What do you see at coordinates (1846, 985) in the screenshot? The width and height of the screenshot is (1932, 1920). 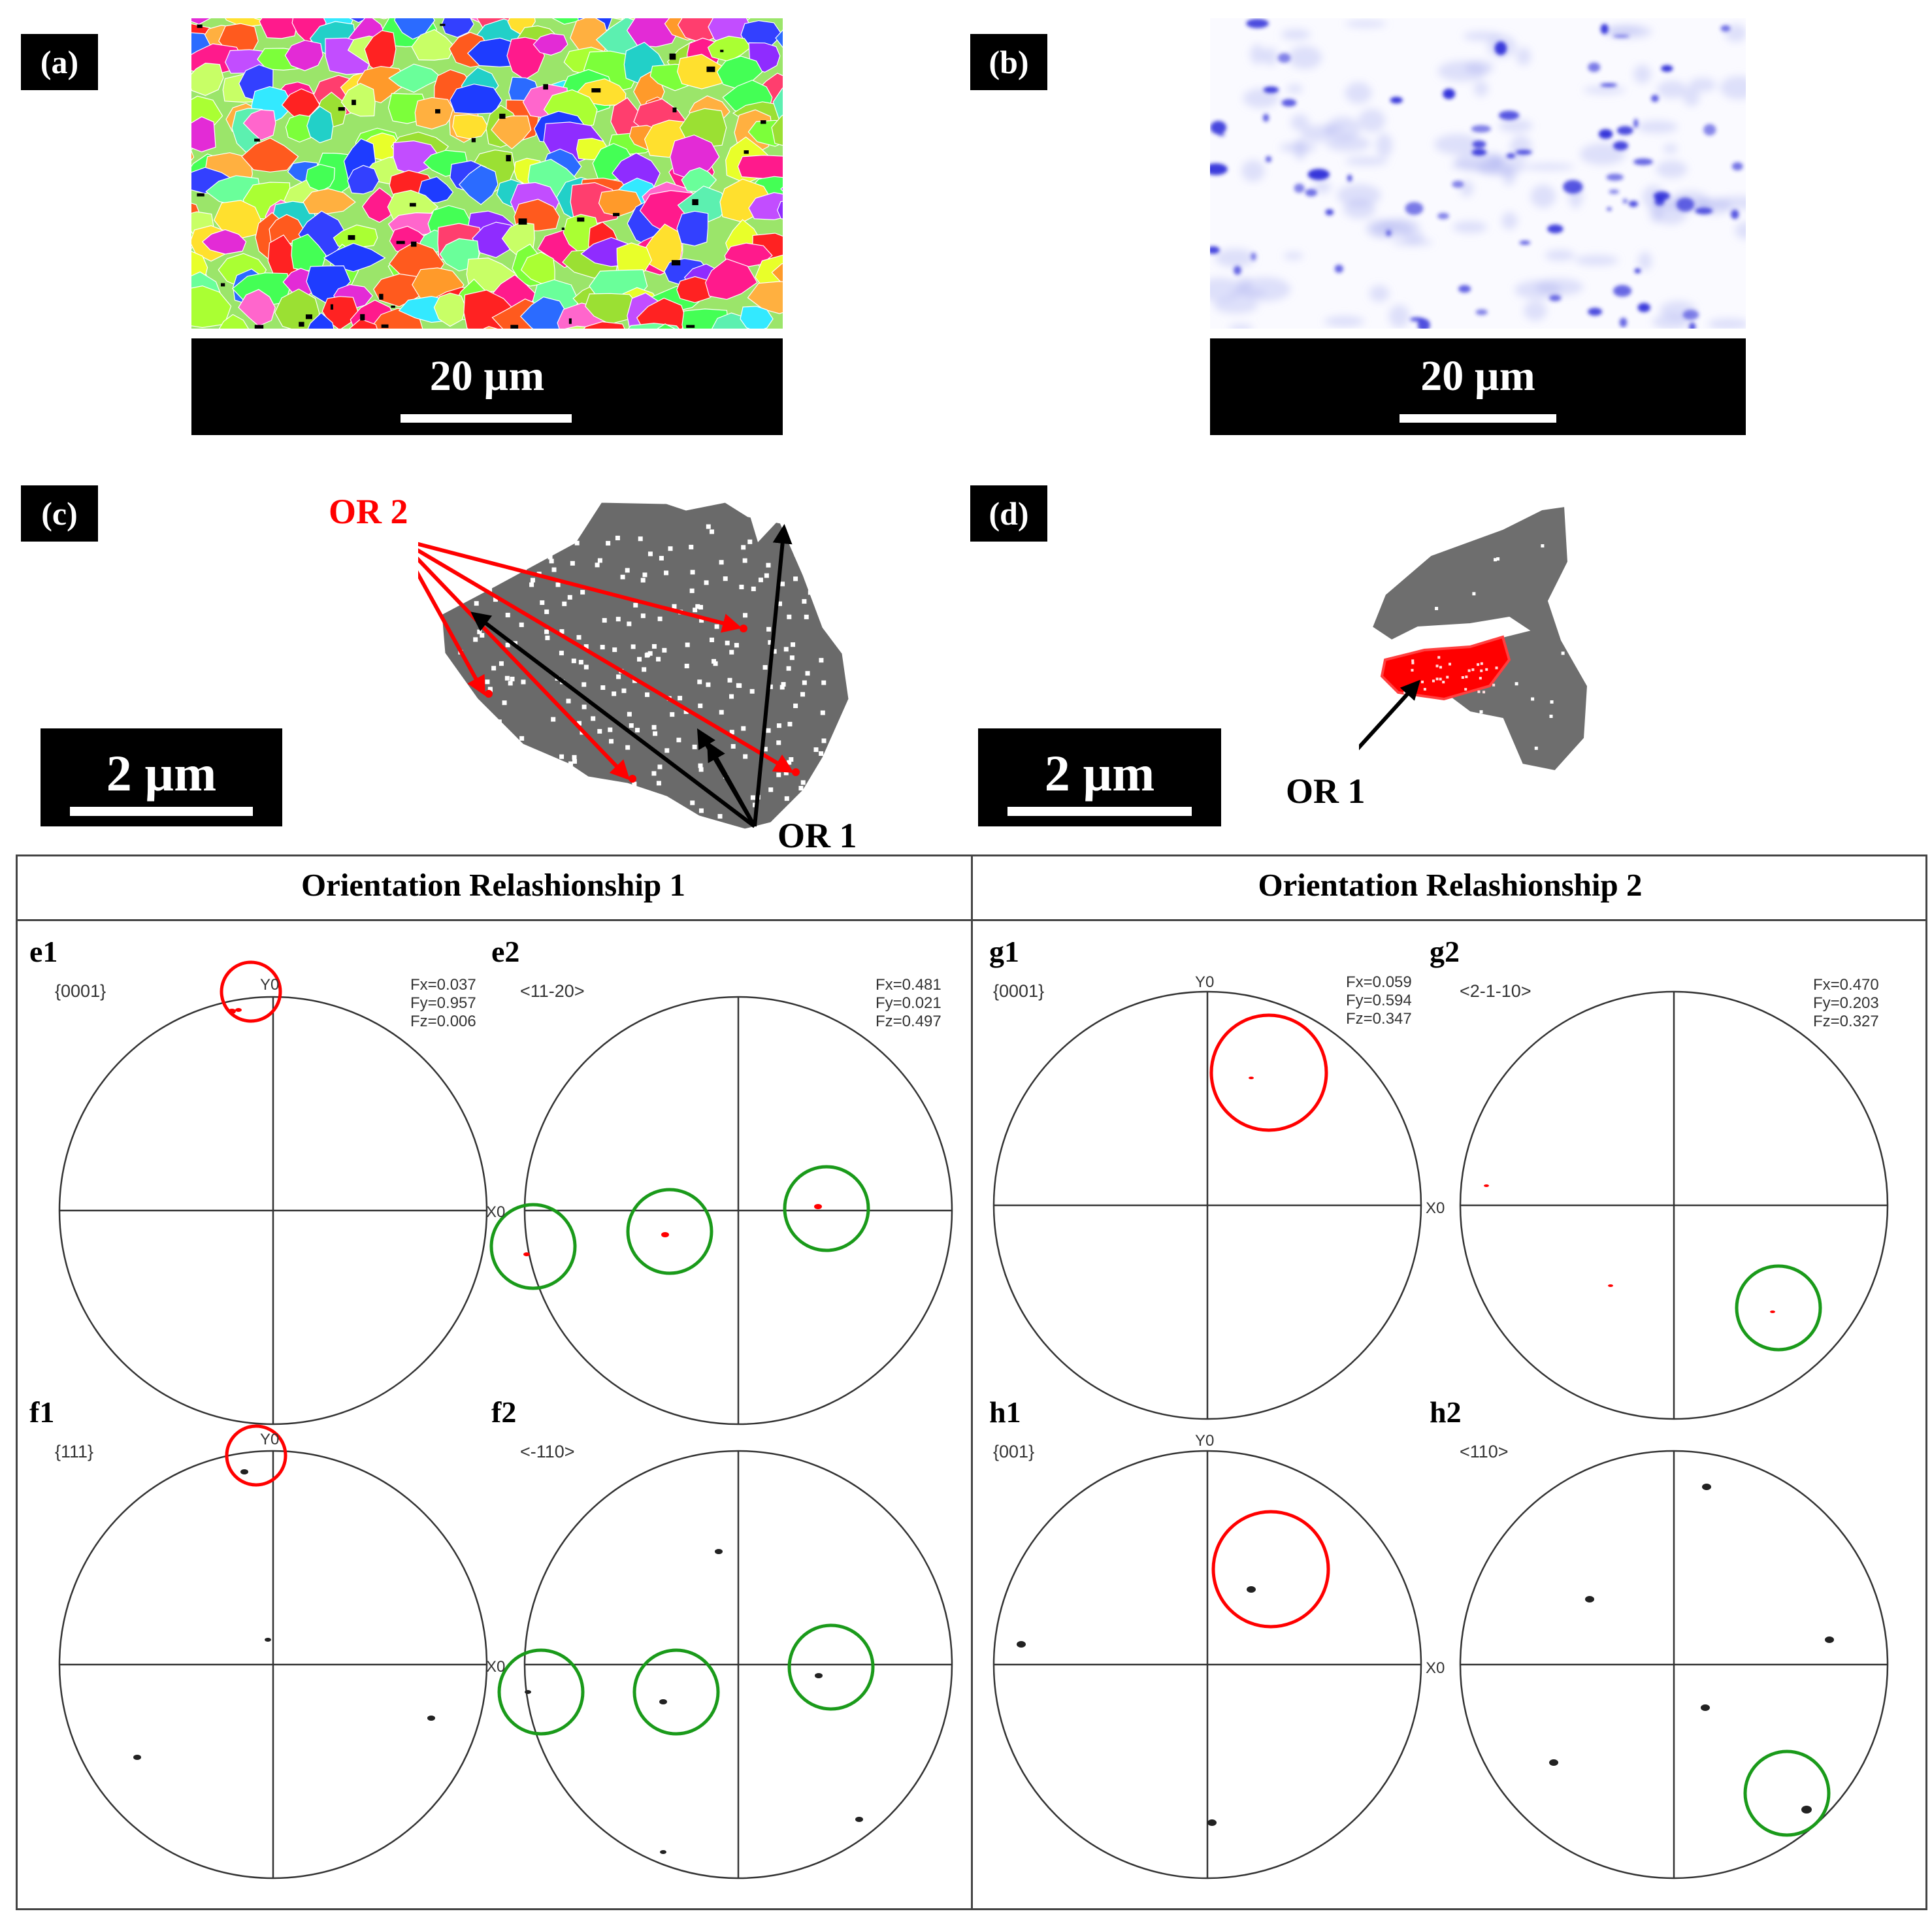 I see `fx-g2: Fx=0.470` at bounding box center [1846, 985].